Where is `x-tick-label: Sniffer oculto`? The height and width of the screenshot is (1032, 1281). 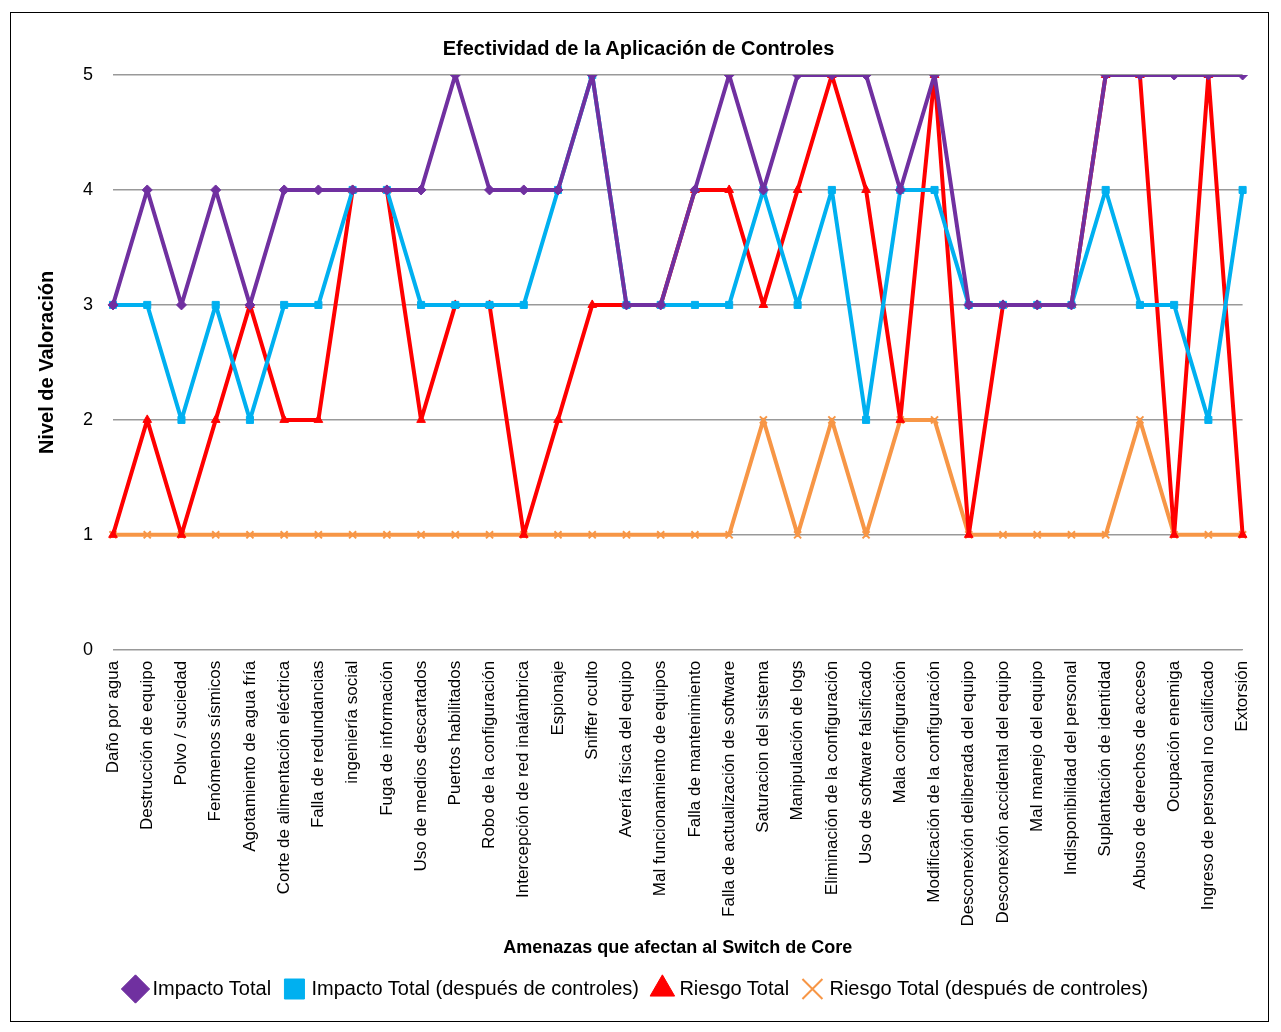 x-tick-label: Sniffer oculto is located at coordinates (591, 710).